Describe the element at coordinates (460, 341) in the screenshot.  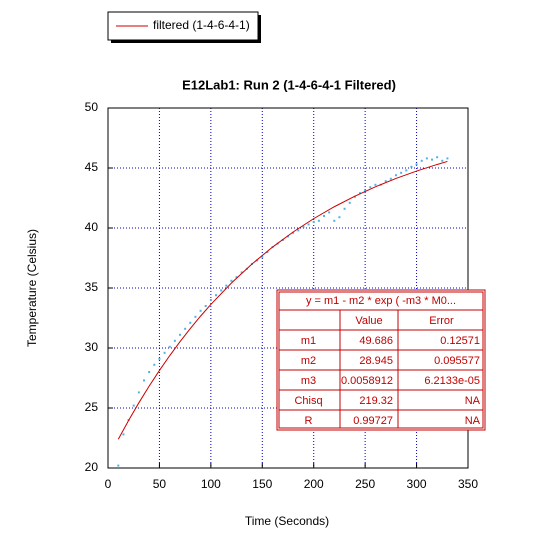
I see `table-cell: 0.12571` at that location.